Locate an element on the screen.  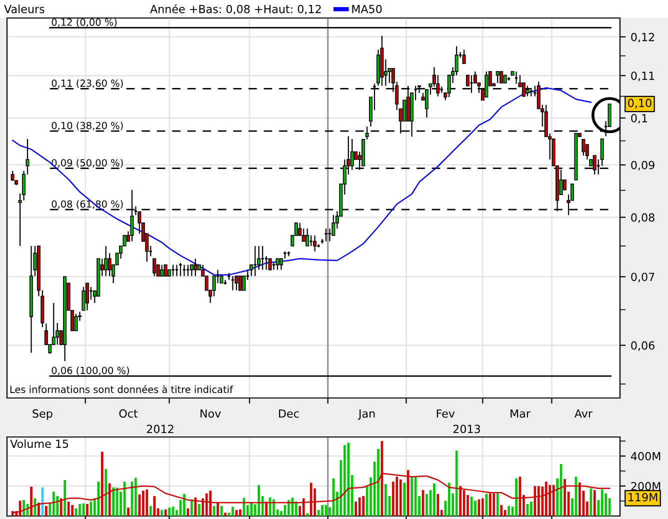
annotation: Les informations sont données à titre indicatif is located at coordinates (122, 389).